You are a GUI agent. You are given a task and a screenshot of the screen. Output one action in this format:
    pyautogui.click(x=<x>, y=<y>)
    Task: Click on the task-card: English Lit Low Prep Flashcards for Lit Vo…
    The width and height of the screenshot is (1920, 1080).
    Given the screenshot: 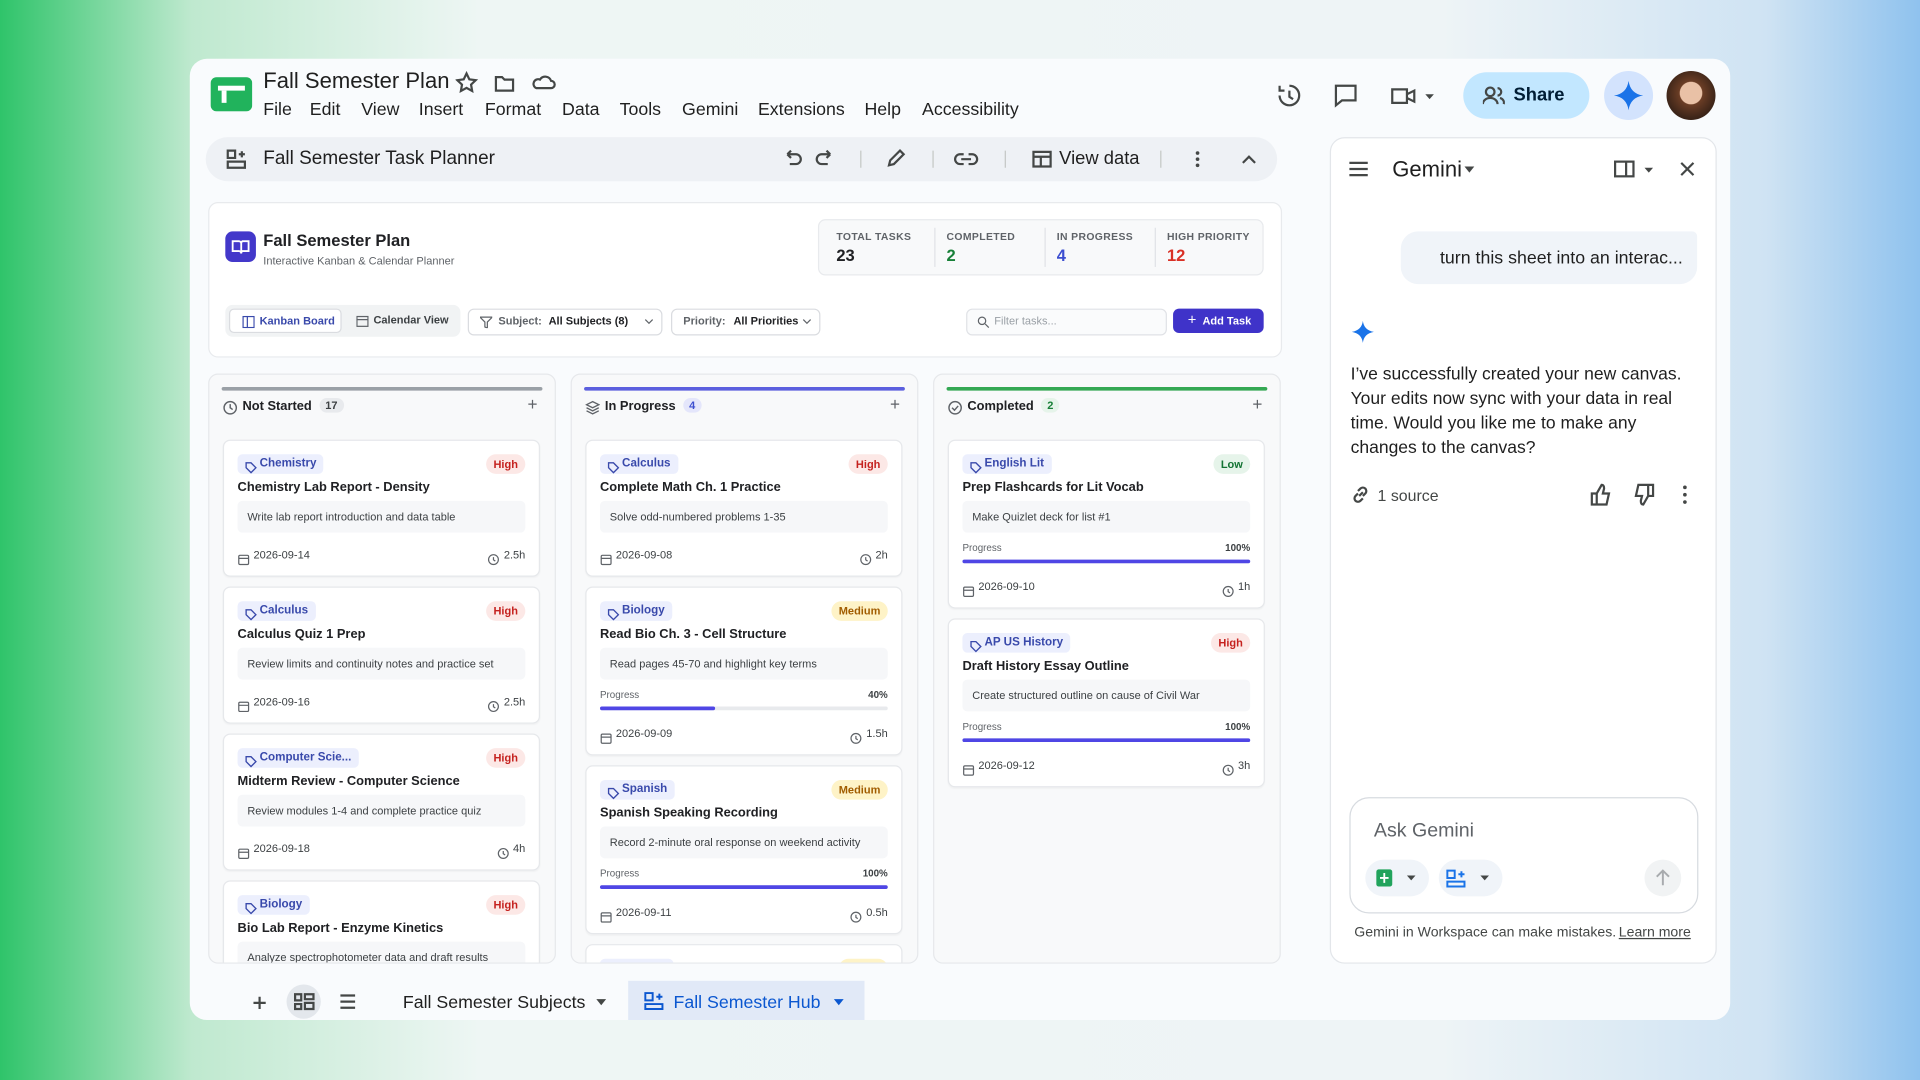 What is the action you would take?
    pyautogui.click(x=1106, y=524)
    